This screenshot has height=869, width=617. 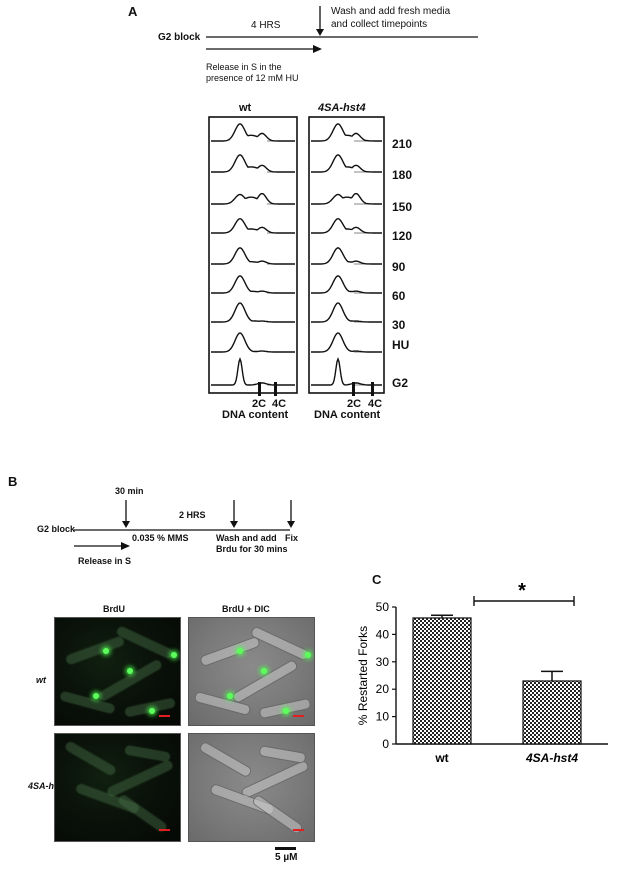 I want to click on mutant-dna-content-label: DNA content, so click(x=347, y=415).